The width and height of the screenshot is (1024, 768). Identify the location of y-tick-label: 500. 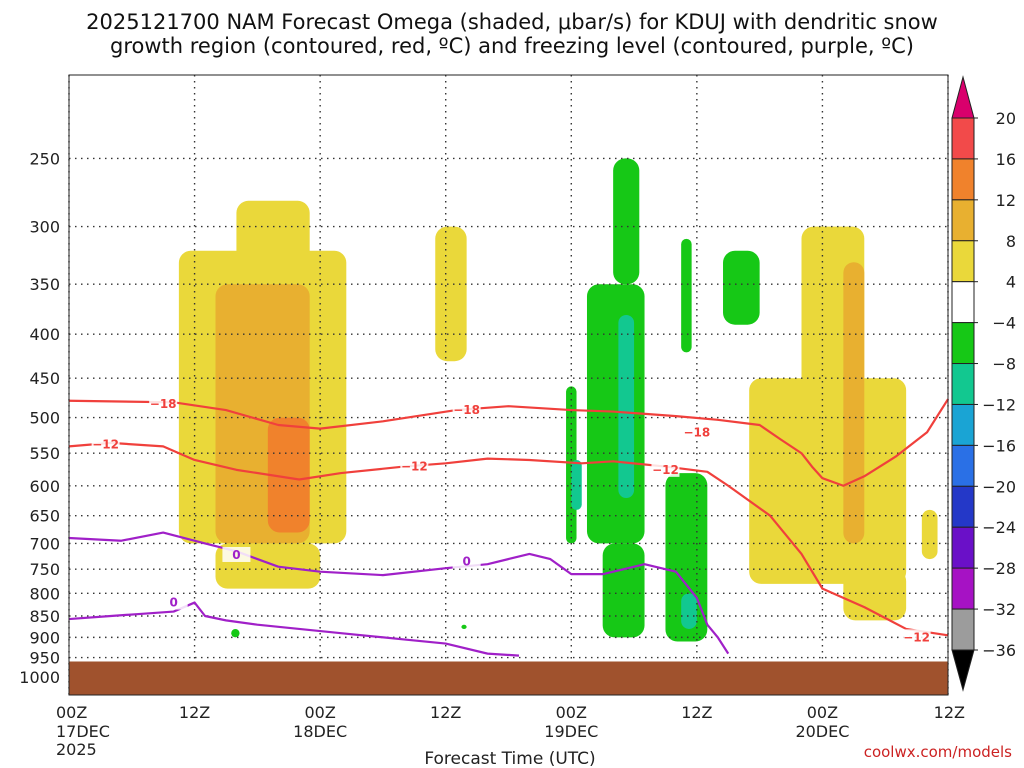
(44, 418).